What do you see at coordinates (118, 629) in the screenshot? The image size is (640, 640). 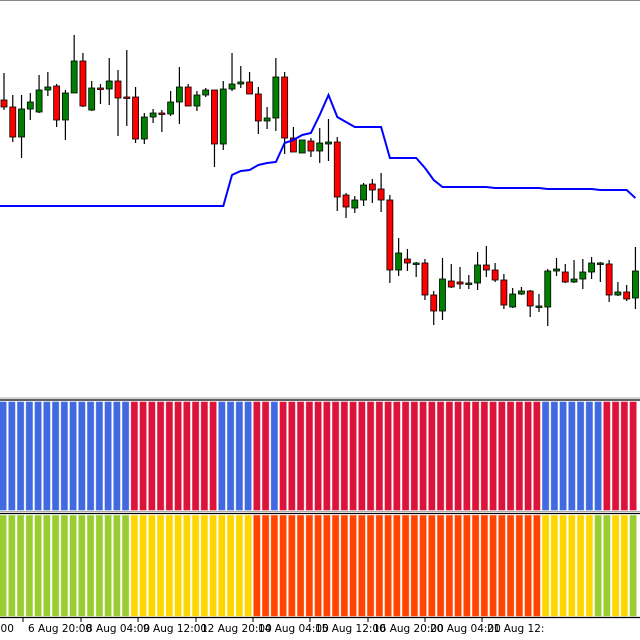 I see `x-tick-label: 8 Aug 04:00` at bounding box center [118, 629].